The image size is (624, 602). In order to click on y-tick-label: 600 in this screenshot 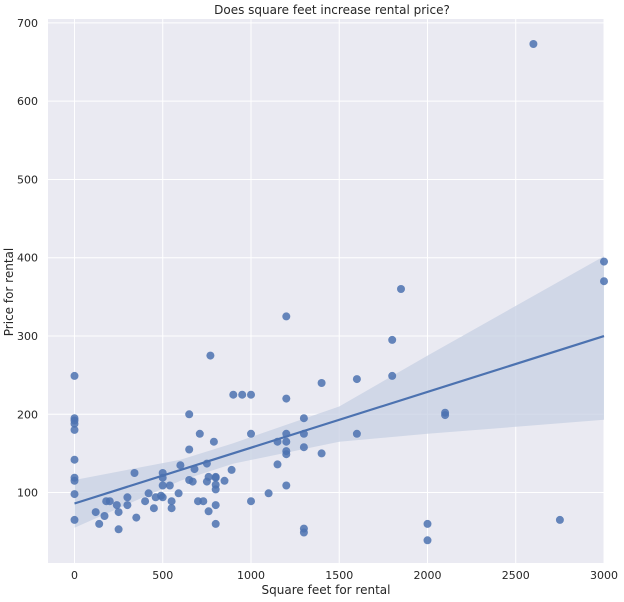, I will do `click(27, 101)`.